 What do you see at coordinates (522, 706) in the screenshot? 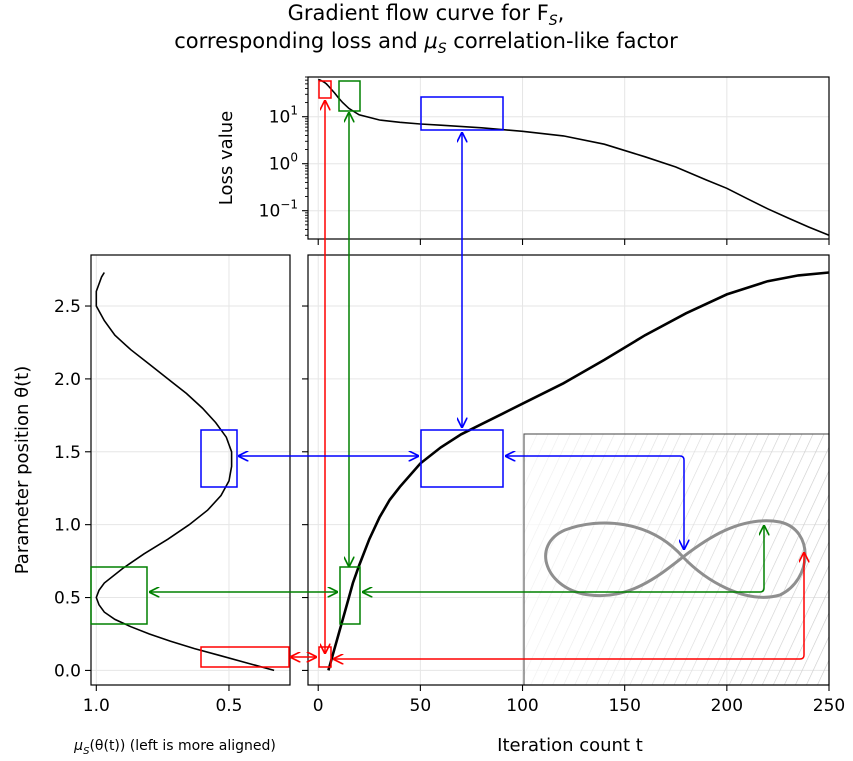
I see `theta-xtick-label: 100` at bounding box center [522, 706].